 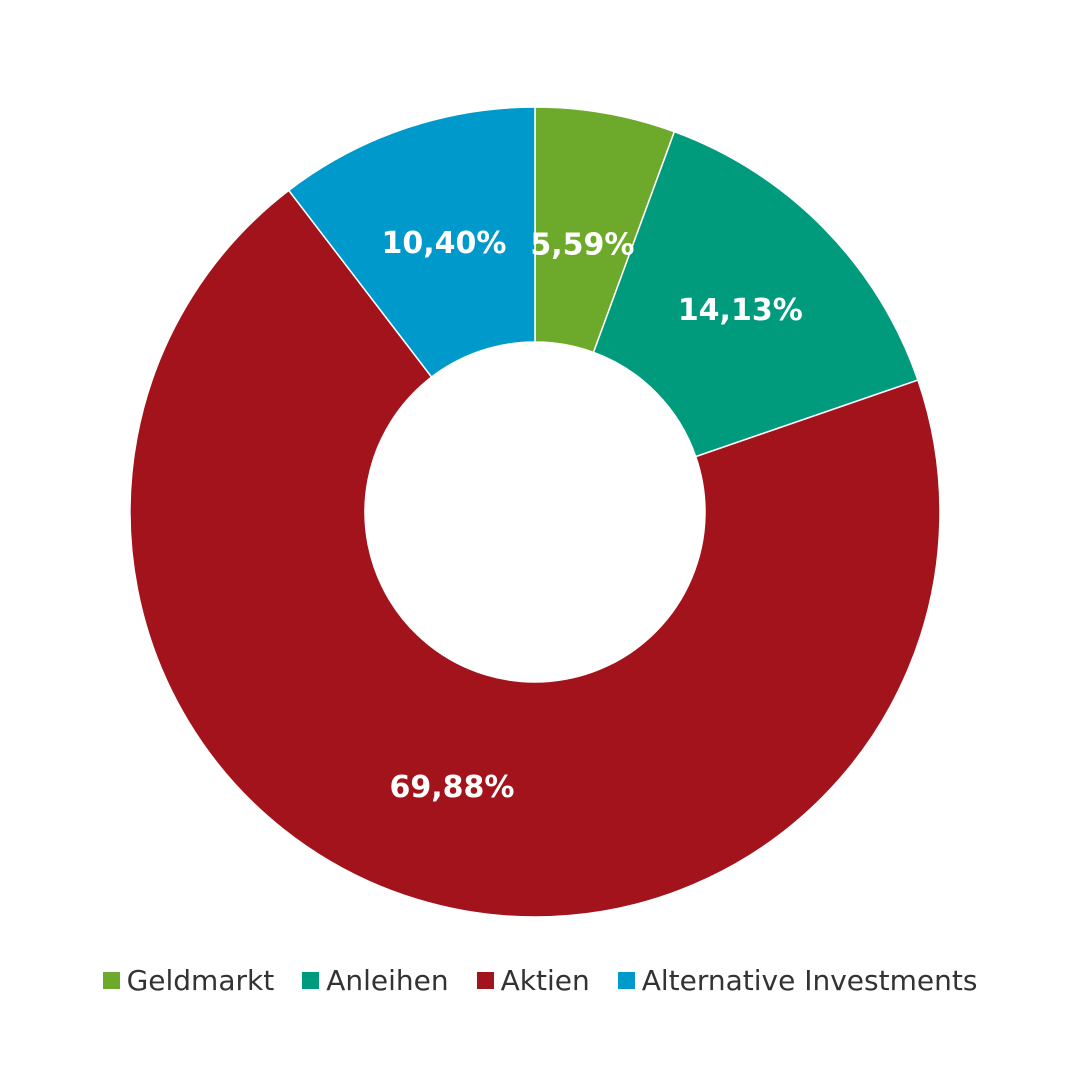 I want to click on legend-item-anleihen: Anleihen, so click(x=375, y=980).